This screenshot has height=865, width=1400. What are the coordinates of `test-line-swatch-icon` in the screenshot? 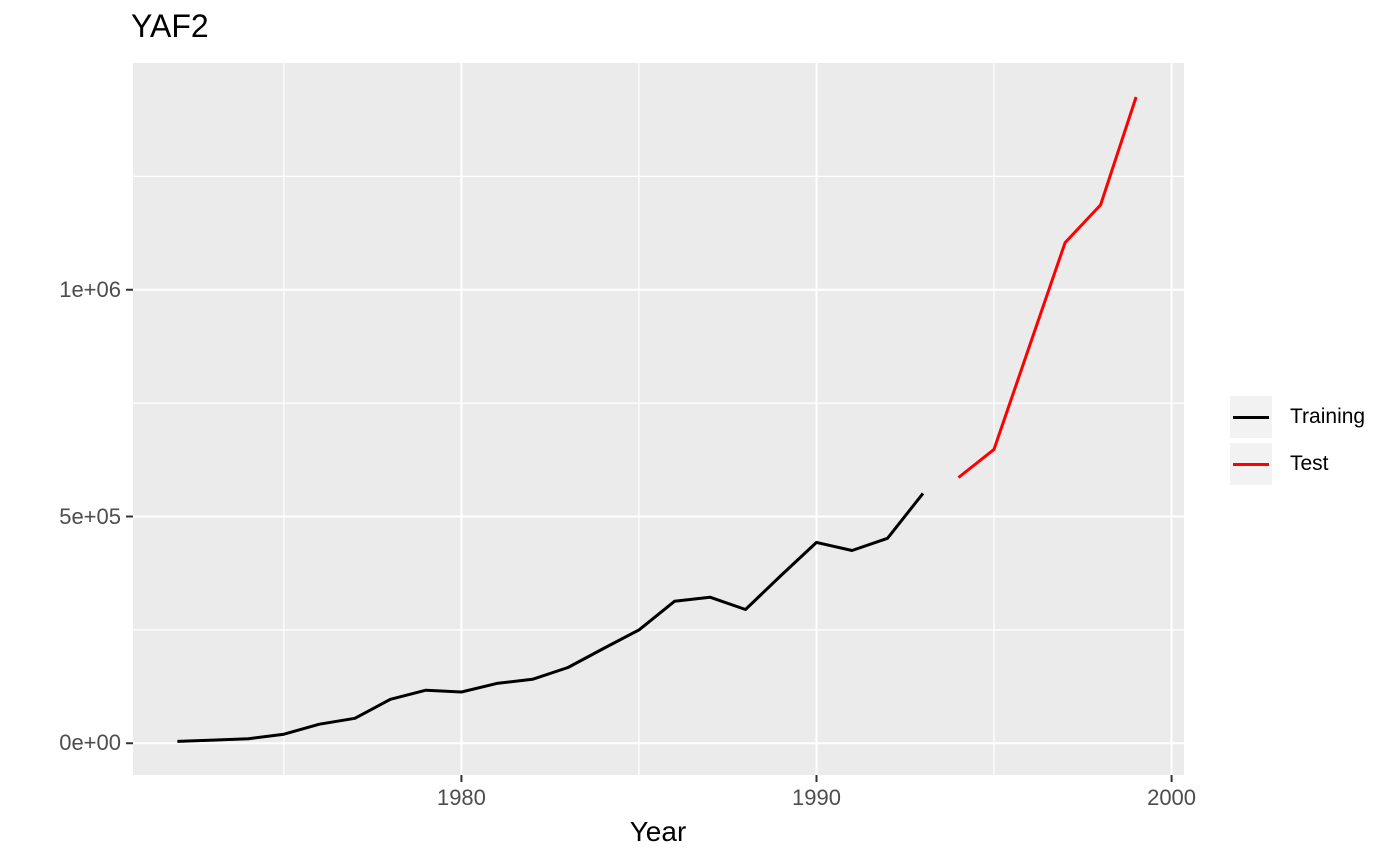 It's located at (1251, 464).